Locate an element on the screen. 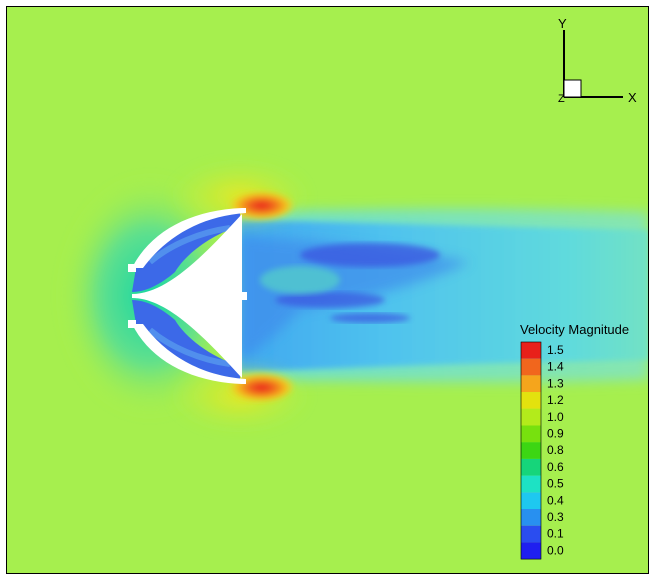 The width and height of the screenshot is (649, 575). recirculation-zone is located at coordinates (186, 296).